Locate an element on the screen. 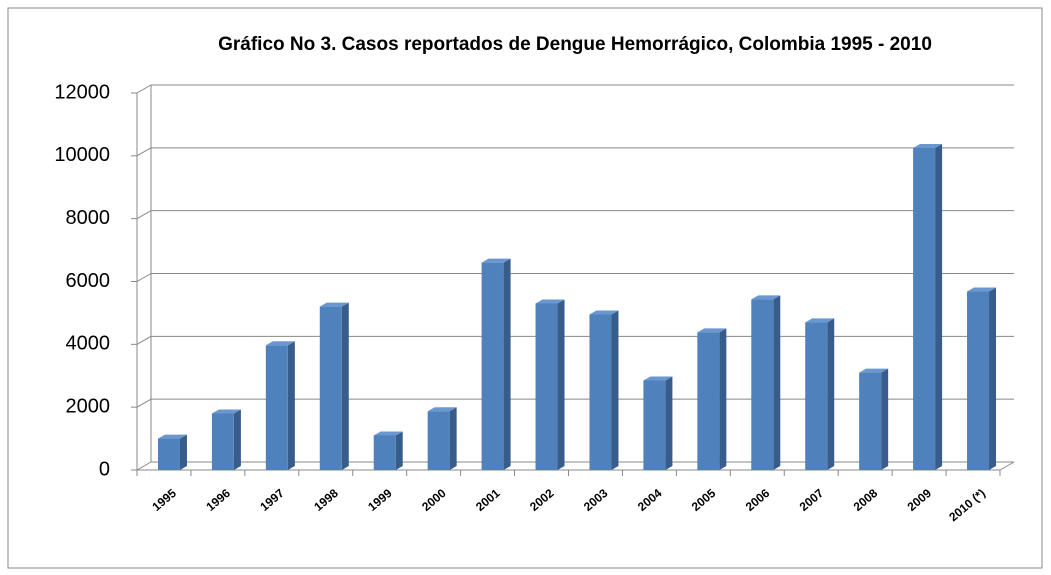 This screenshot has width=1051, height=575. y-tick-label: 6000 is located at coordinates (88, 281).